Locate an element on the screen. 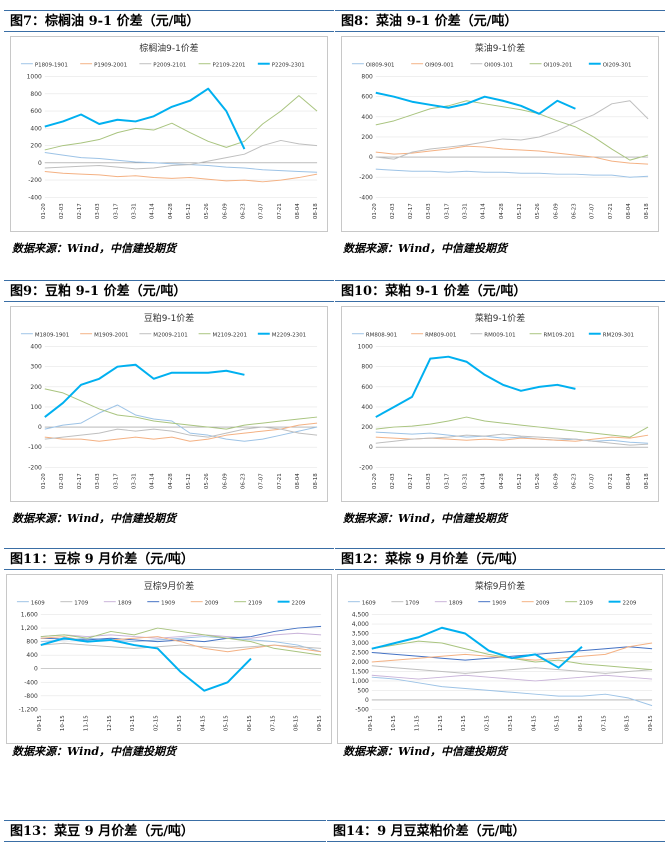 This screenshot has width=672, height=862. x-tick-label: 01-20 is located at coordinates (375, 481).